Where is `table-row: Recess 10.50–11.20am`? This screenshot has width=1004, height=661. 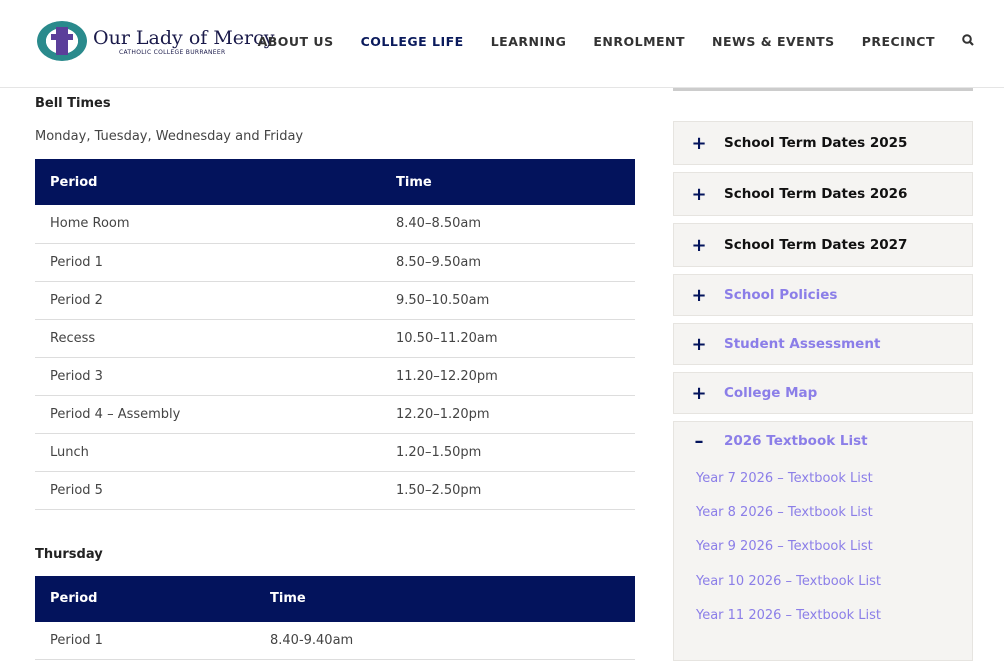
table-row: Recess 10.50–11.20am is located at coordinates (335, 338).